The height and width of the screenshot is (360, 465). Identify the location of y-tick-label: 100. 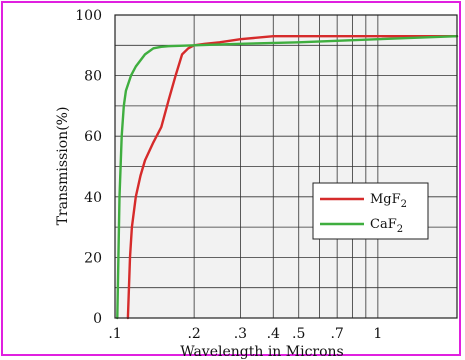
(88, 16).